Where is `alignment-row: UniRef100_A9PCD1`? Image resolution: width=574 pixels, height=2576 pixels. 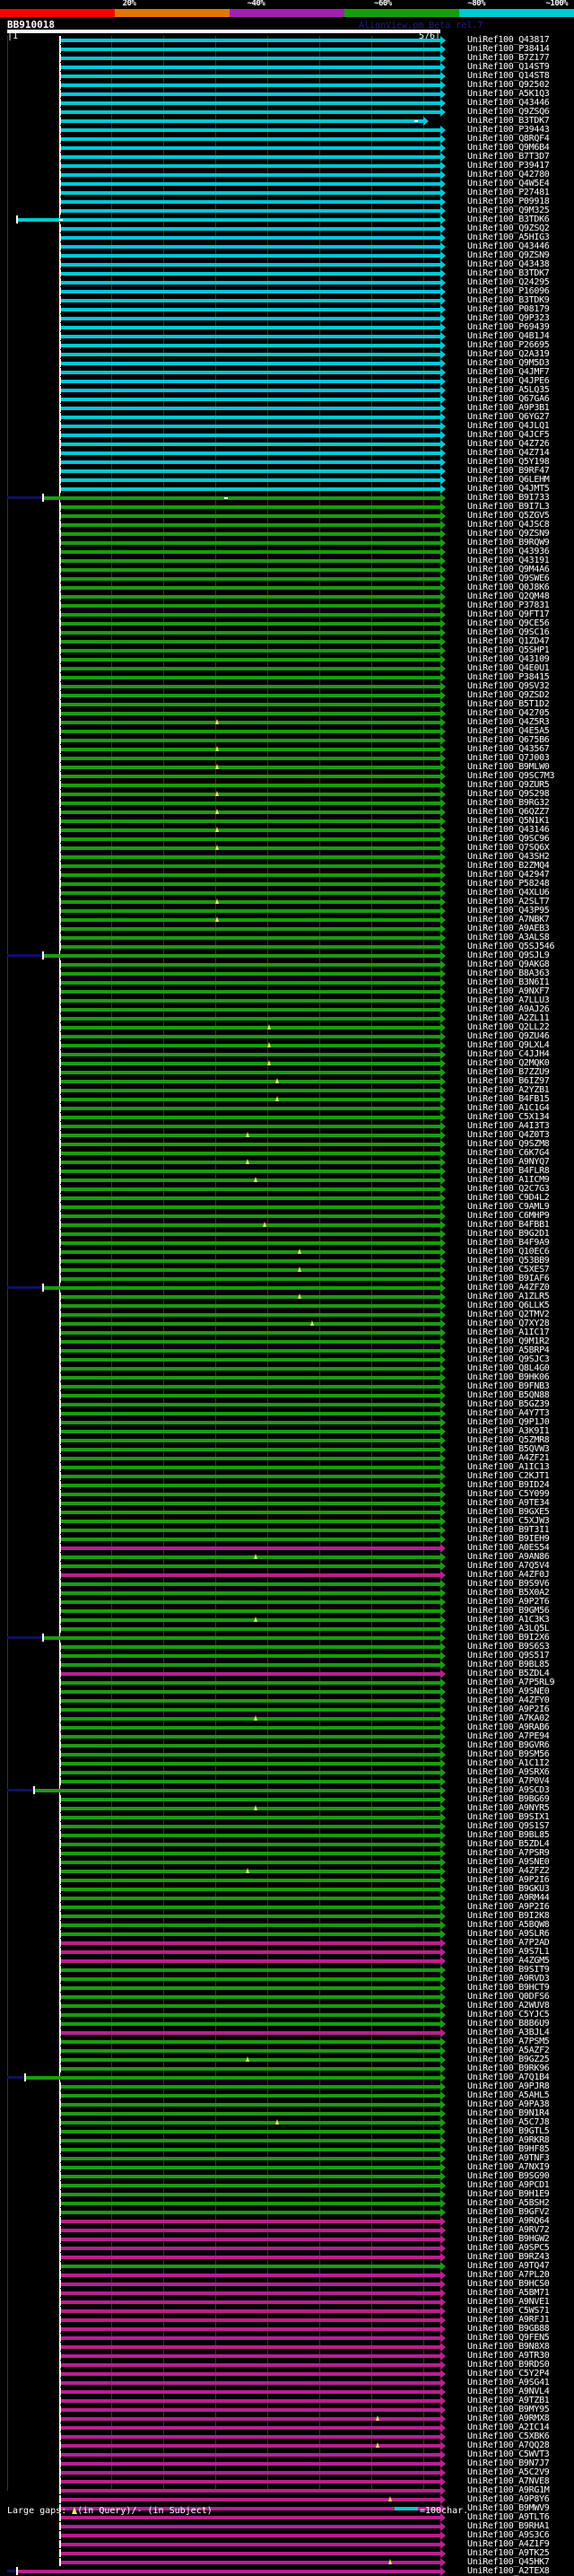
alignment-row: UniRef100_A9PCD1 is located at coordinates (287, 2185).